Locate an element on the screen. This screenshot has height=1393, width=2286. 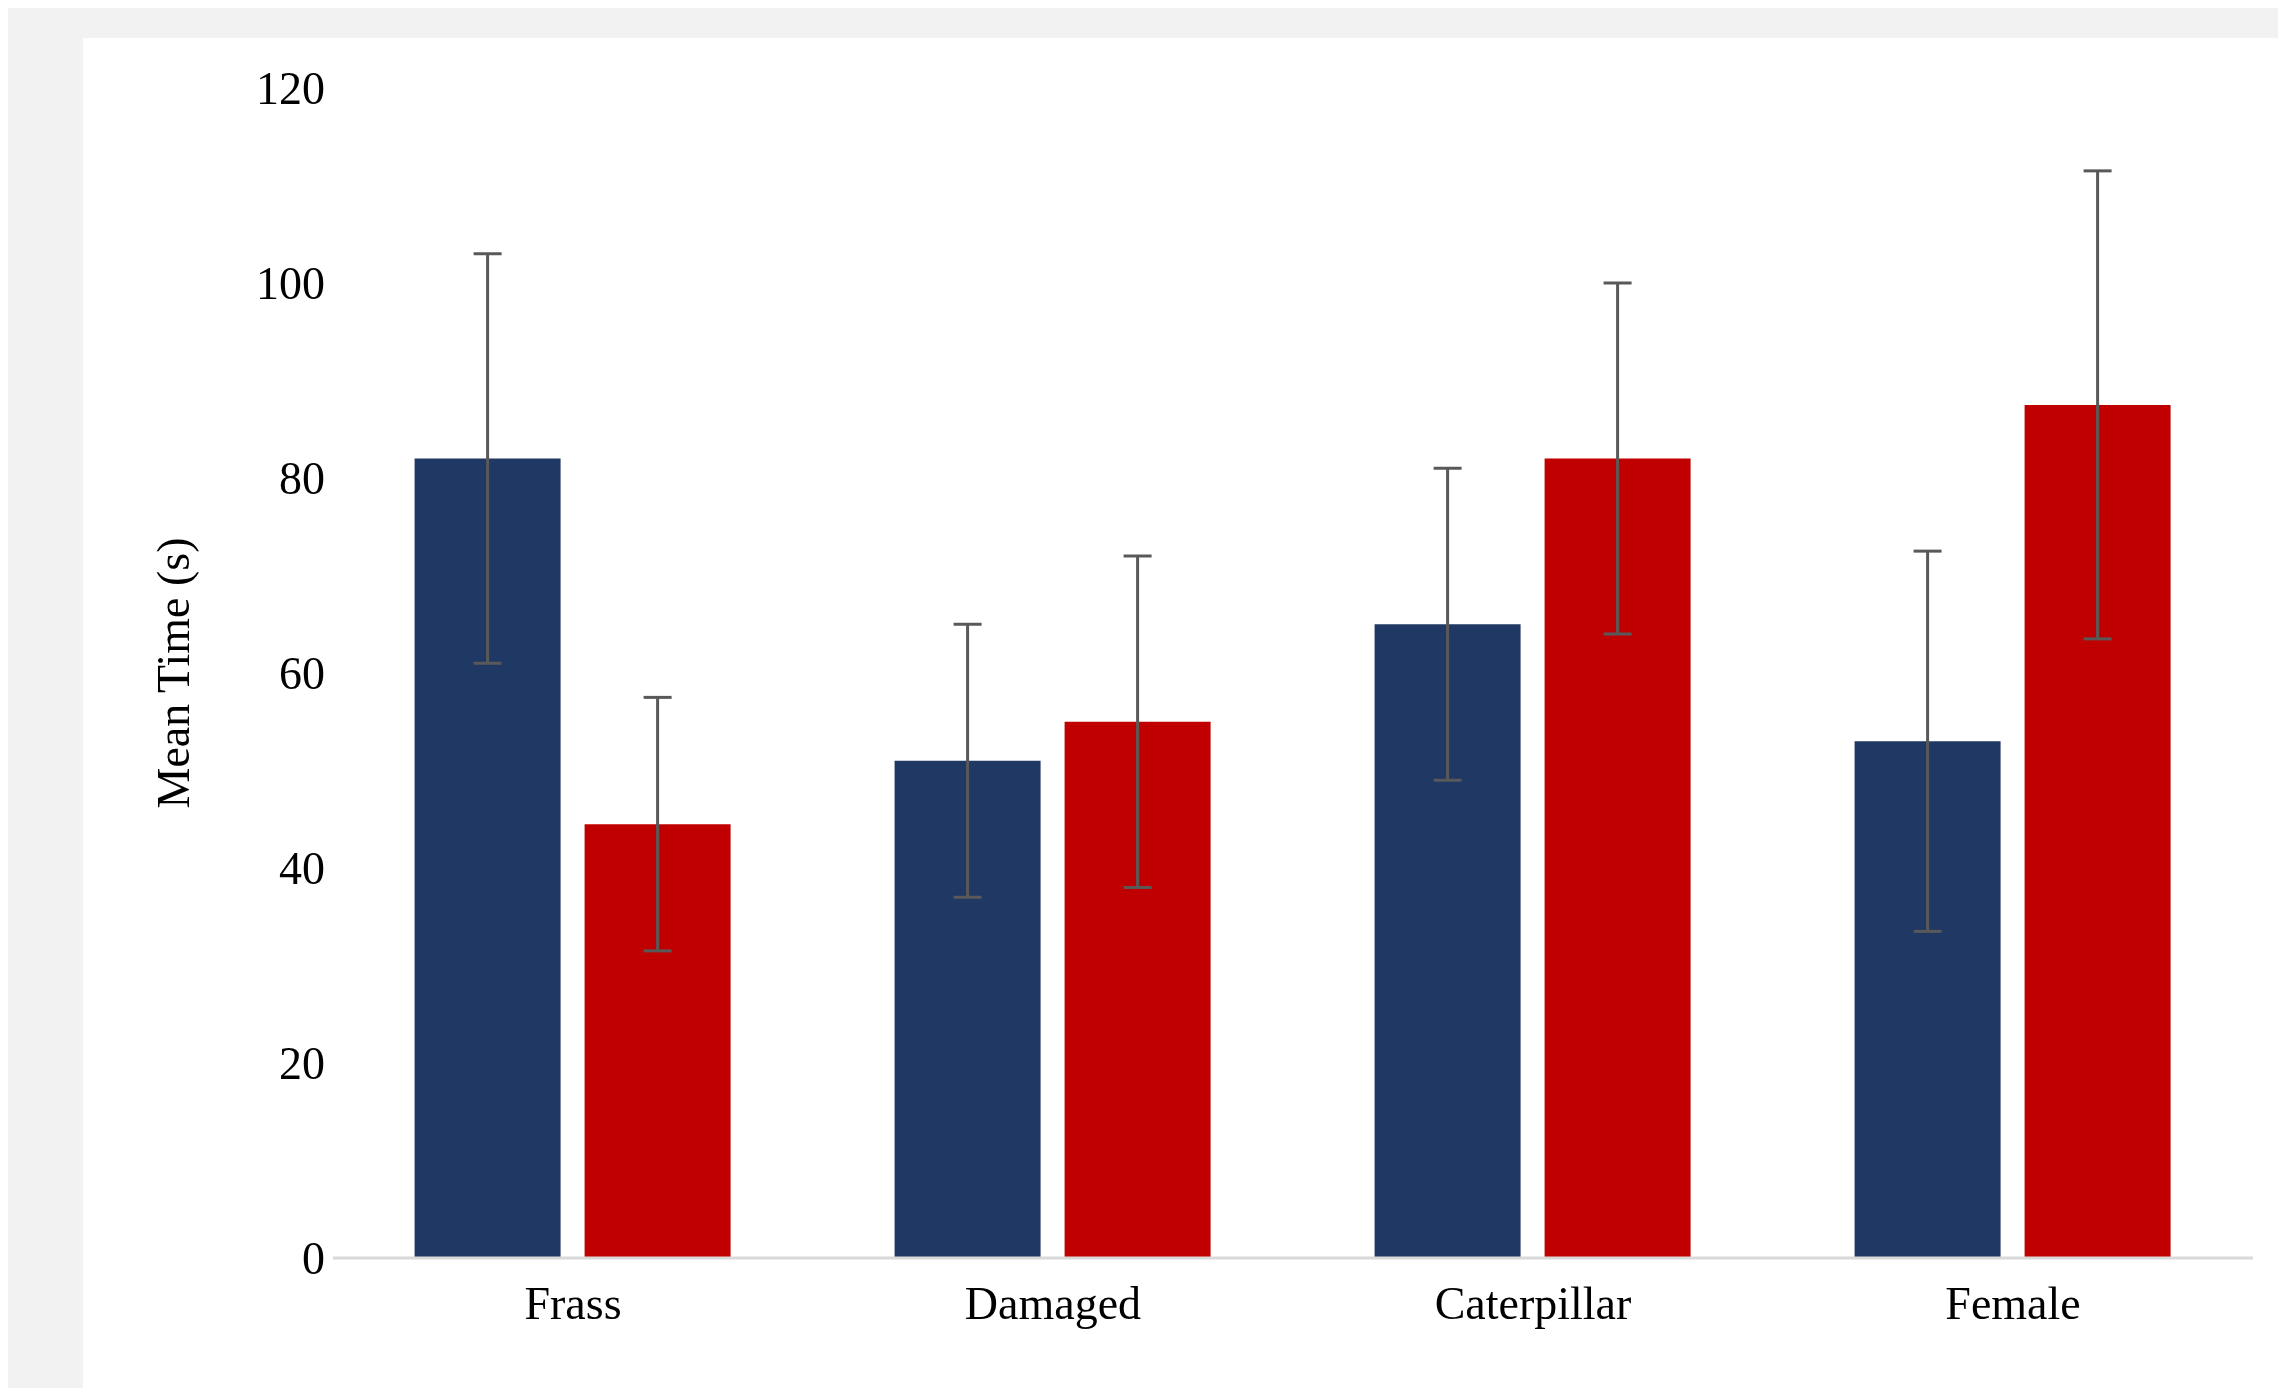
y-axis-title: Mean Time (s) is located at coordinates (174, 673).